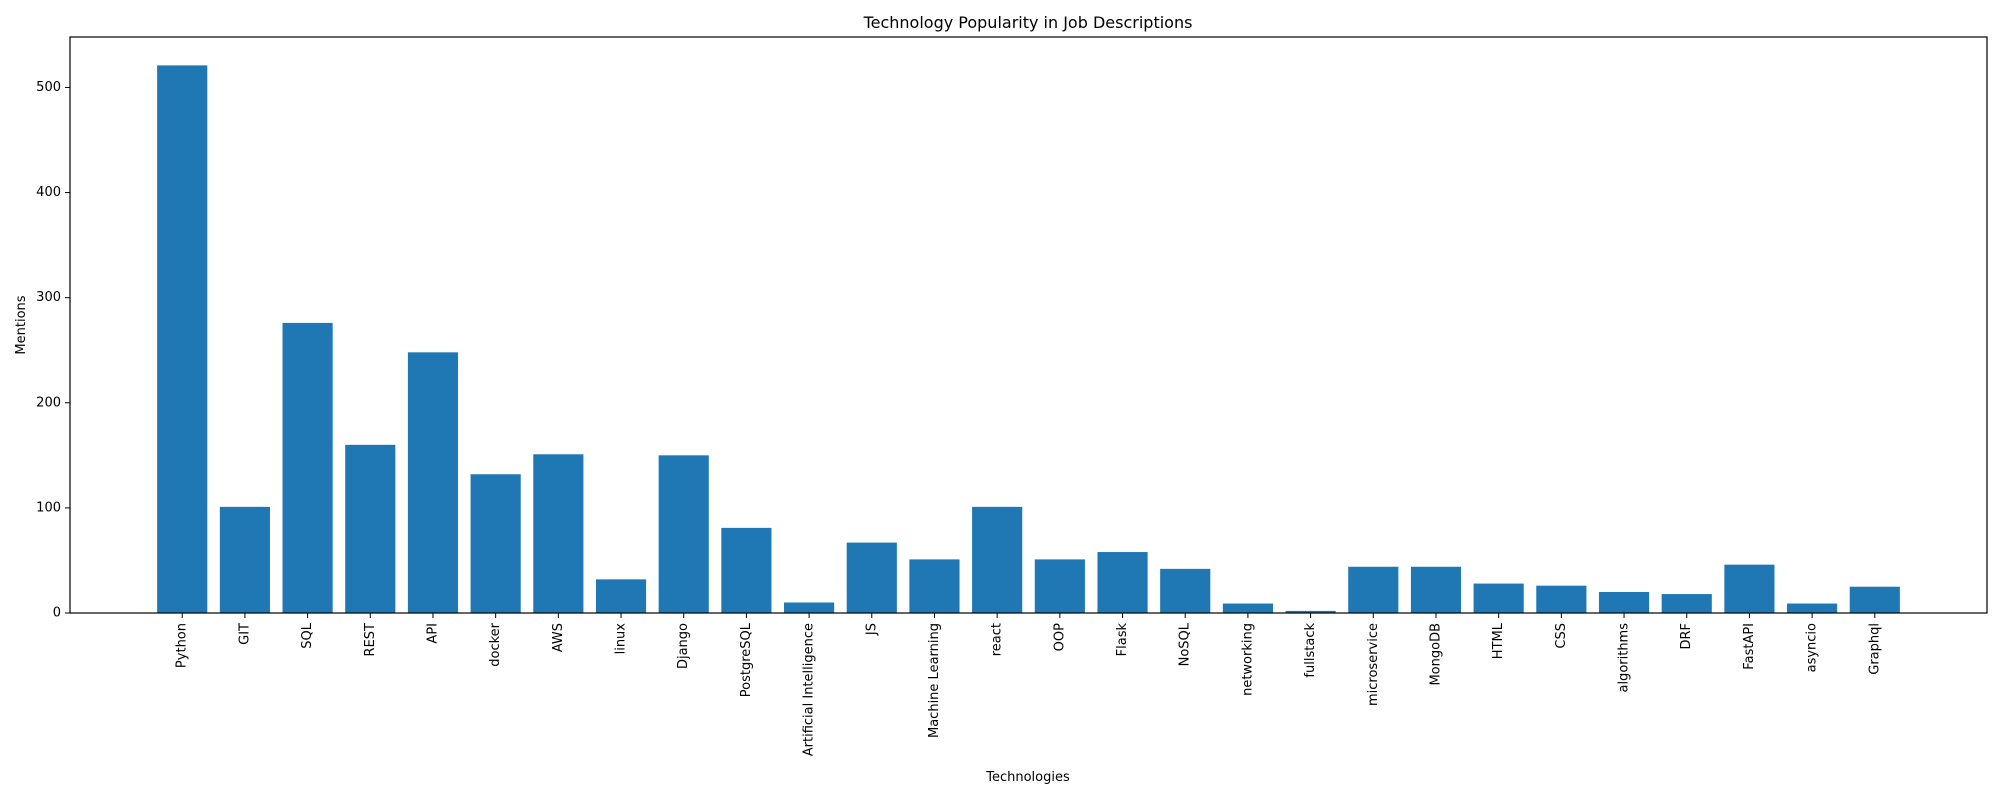  What do you see at coordinates (1498, 640) in the screenshot?
I see `x-tick-label: HTML` at bounding box center [1498, 640].